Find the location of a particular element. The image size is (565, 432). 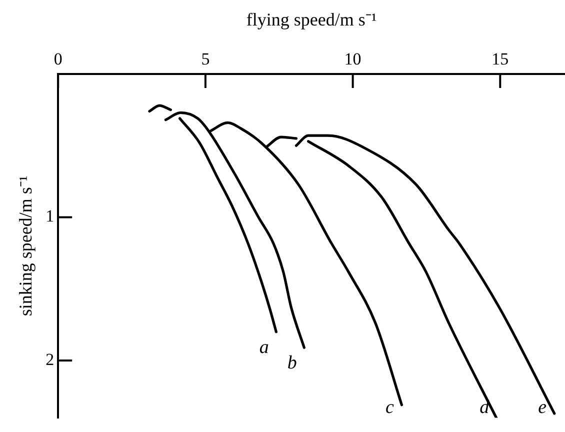

x-tick-label: 10 is located at coordinates (353, 58).